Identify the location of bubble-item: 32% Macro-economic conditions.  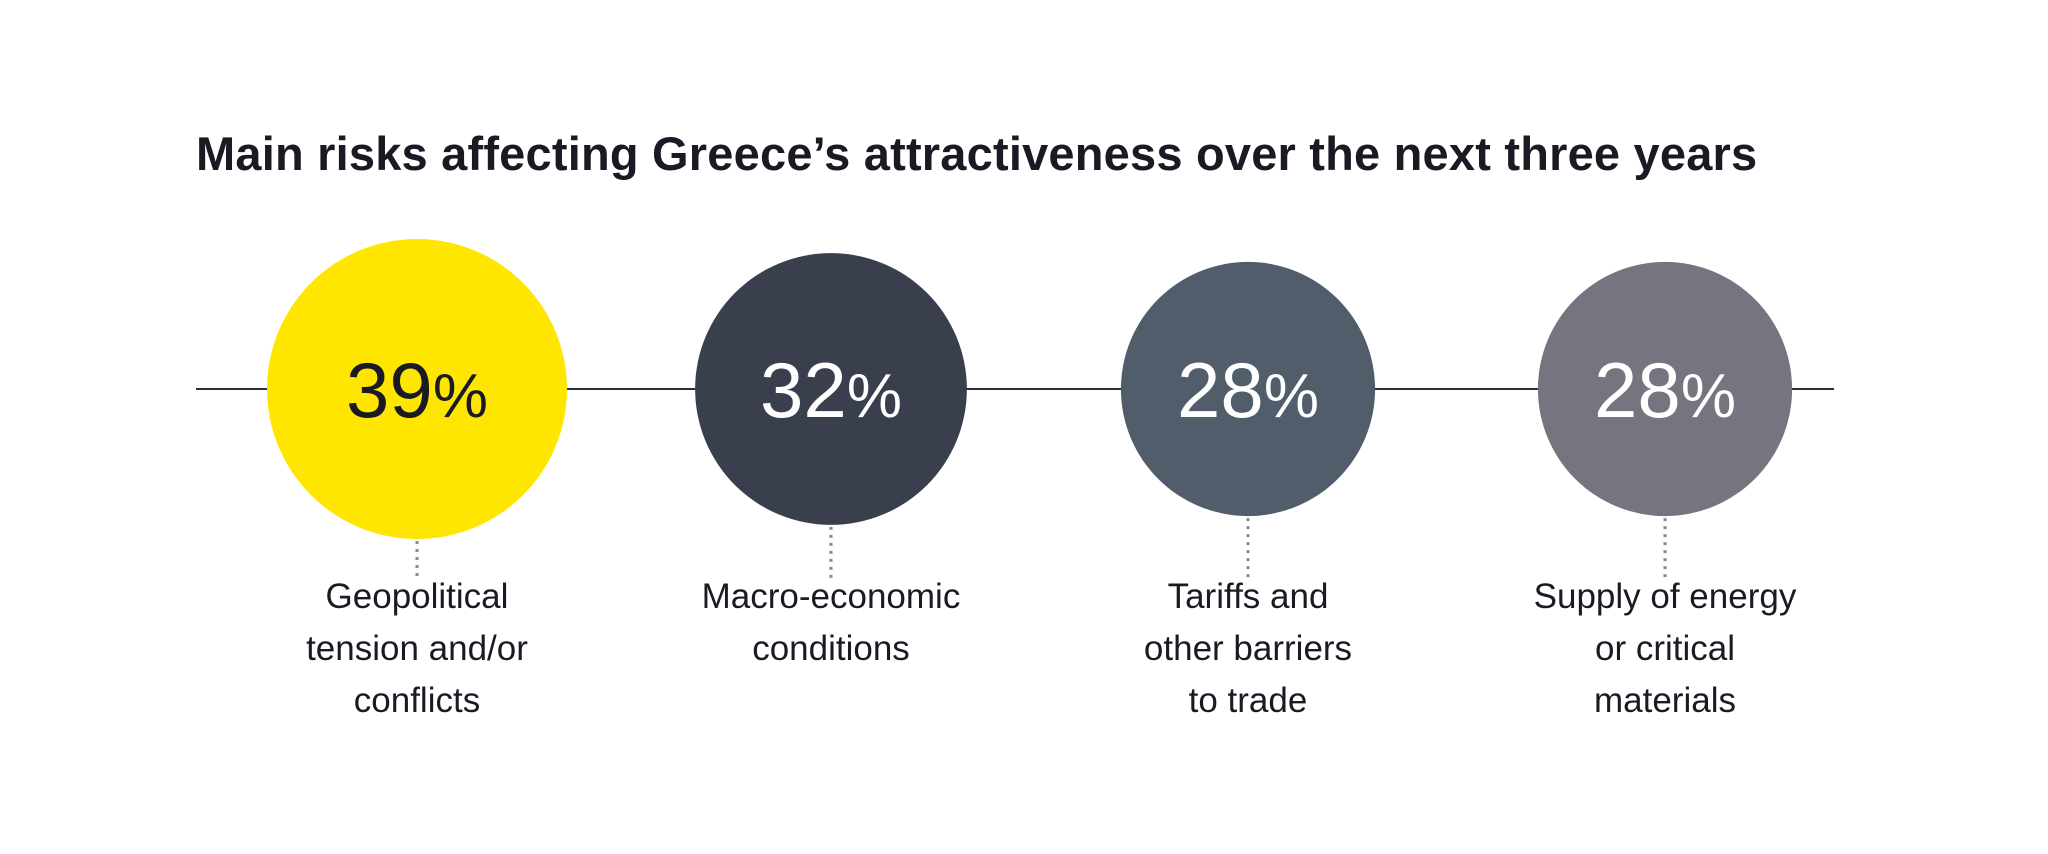
(831, 460).